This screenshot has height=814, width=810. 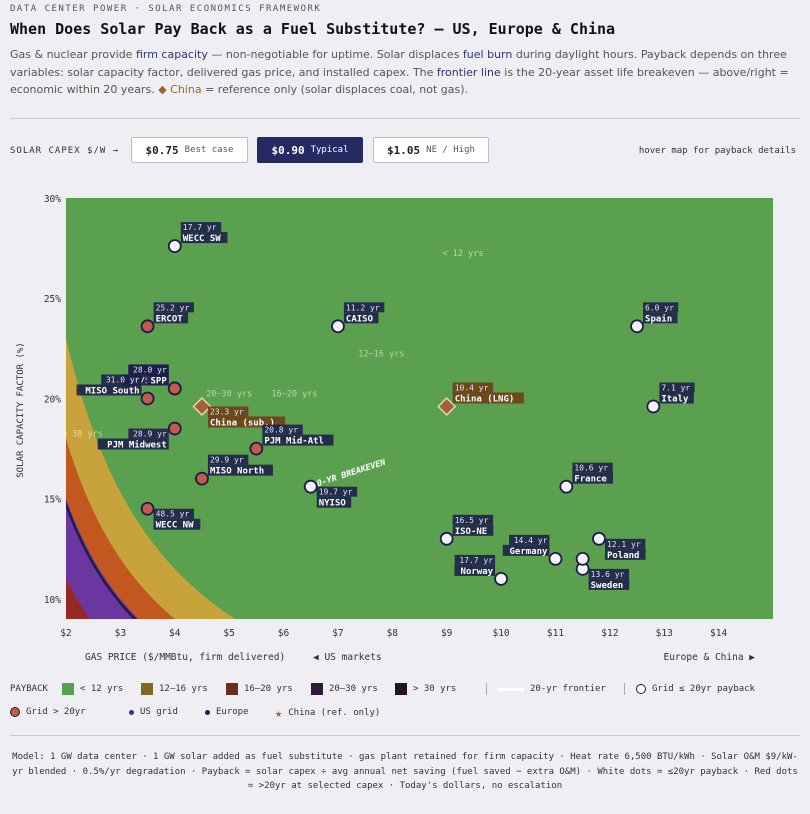 I want to click on y-axis-label: SOLAR CAPACITY FACTOR (%), so click(x=21, y=409).